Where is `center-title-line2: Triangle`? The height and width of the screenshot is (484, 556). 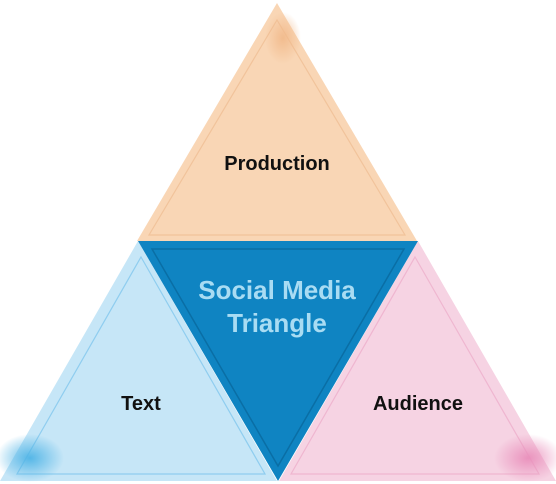 center-title-line2: Triangle is located at coordinates (277, 323).